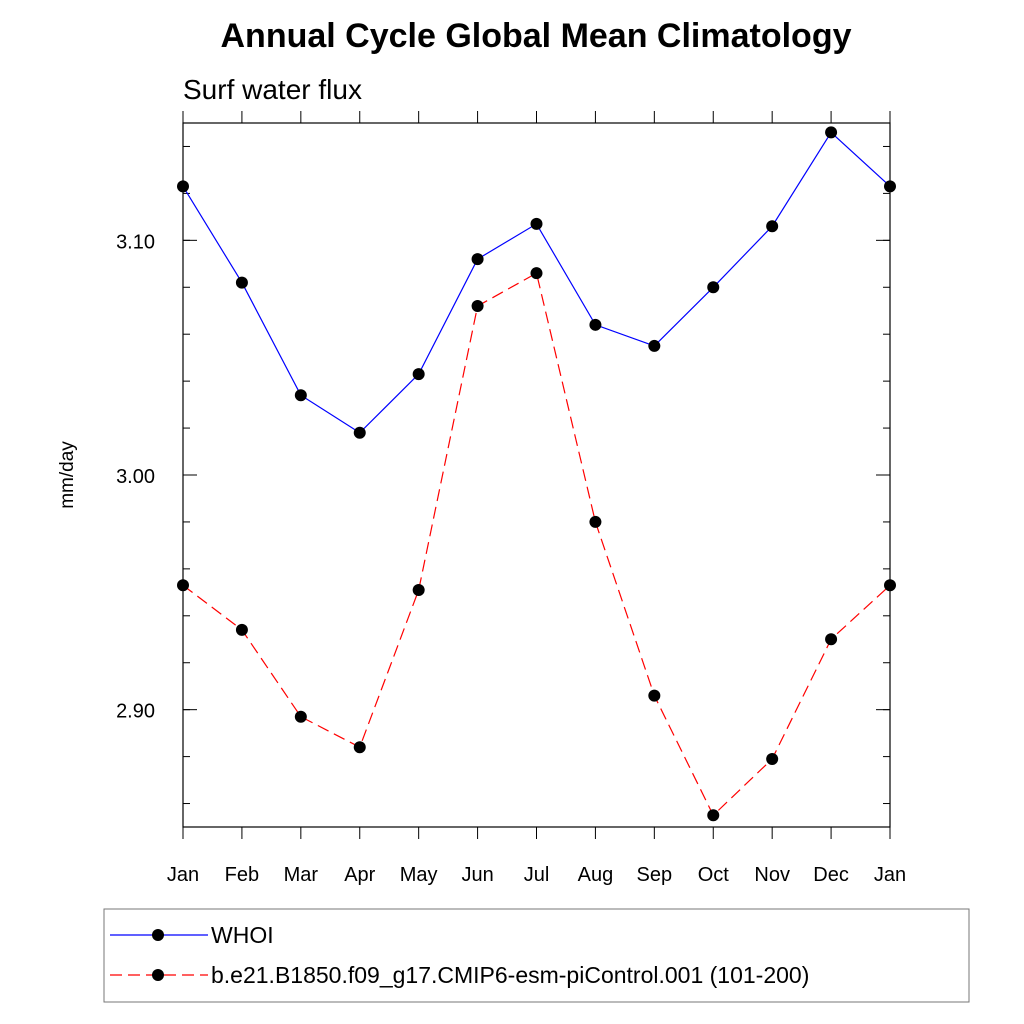  What do you see at coordinates (596, 875) in the screenshot?
I see `x-tick-label: Aug` at bounding box center [596, 875].